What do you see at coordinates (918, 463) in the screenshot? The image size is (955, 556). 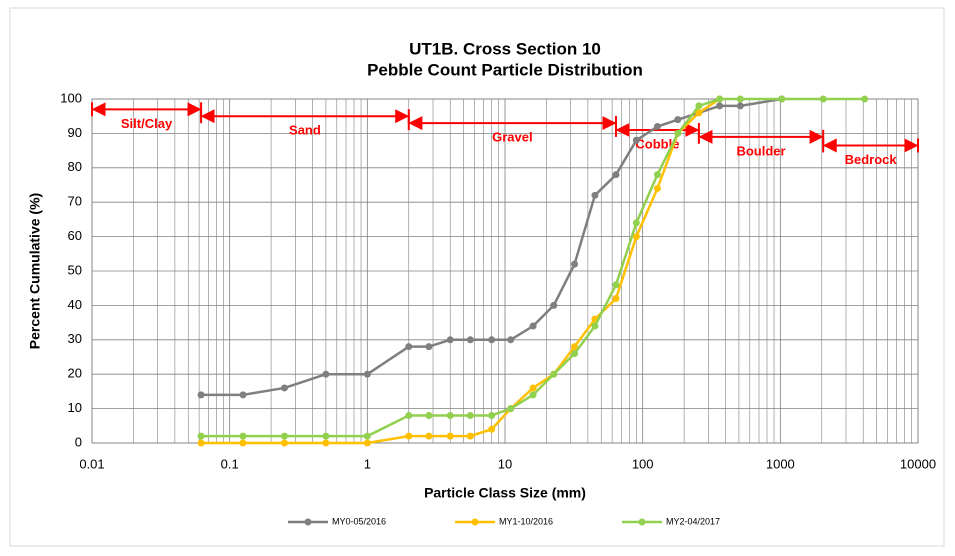 I see `x-tick-label: 10000` at bounding box center [918, 463].